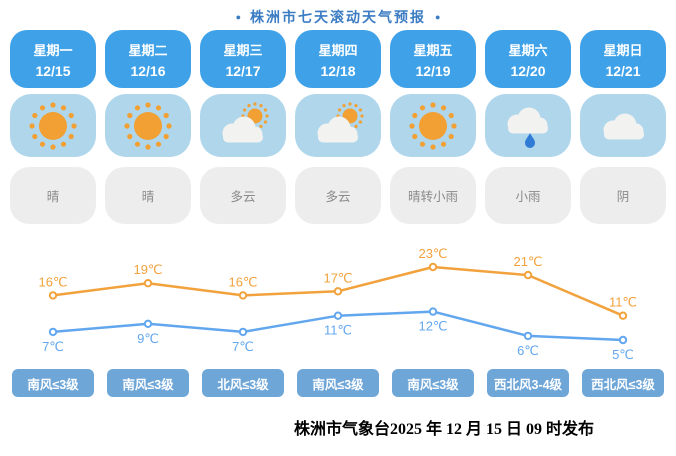  I want to click on wind-label: 西北风≤3级, so click(623, 383).